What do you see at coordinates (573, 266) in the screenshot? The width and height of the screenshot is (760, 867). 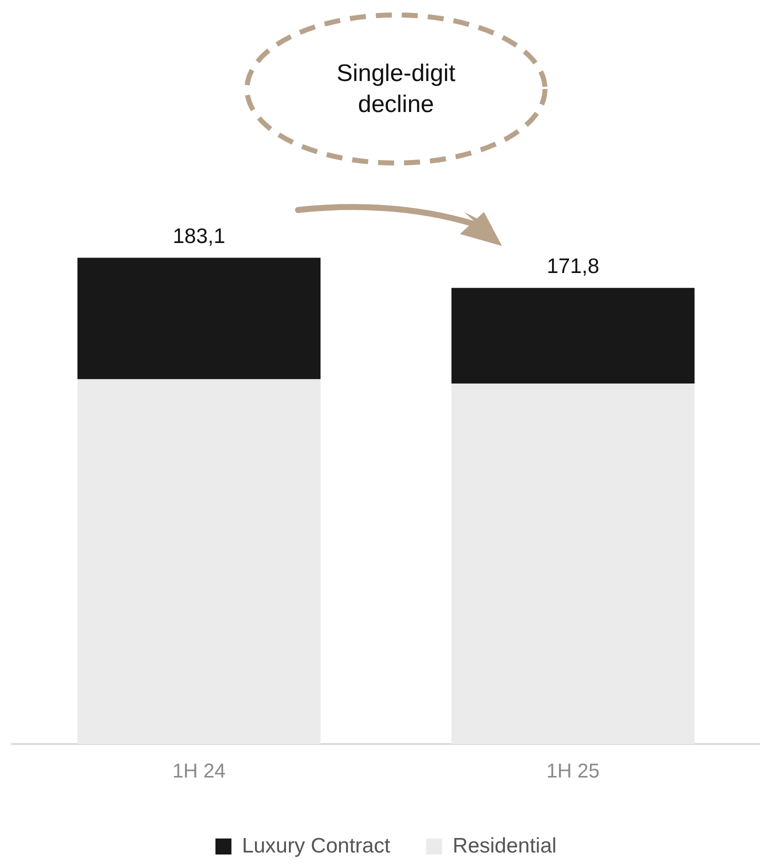 I see `annotation: 171,8` at bounding box center [573, 266].